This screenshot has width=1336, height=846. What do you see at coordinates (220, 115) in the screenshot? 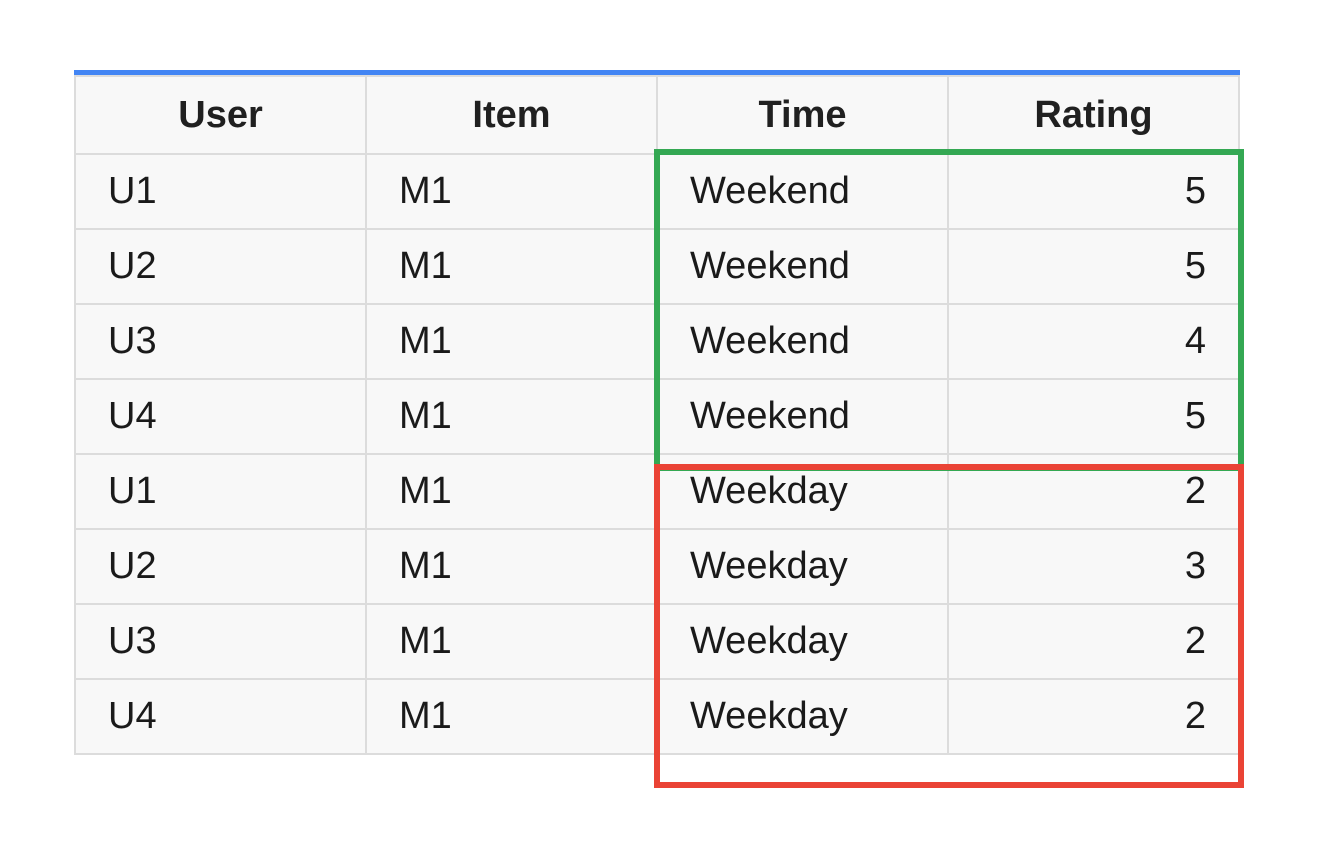
I see `header-user: User` at bounding box center [220, 115].